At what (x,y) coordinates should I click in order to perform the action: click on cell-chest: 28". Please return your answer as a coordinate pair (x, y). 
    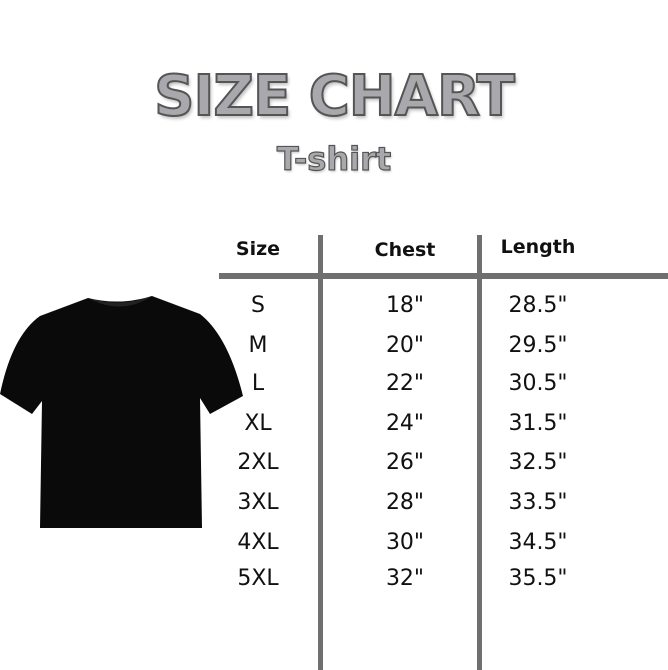
    Looking at the image, I should click on (405, 502).